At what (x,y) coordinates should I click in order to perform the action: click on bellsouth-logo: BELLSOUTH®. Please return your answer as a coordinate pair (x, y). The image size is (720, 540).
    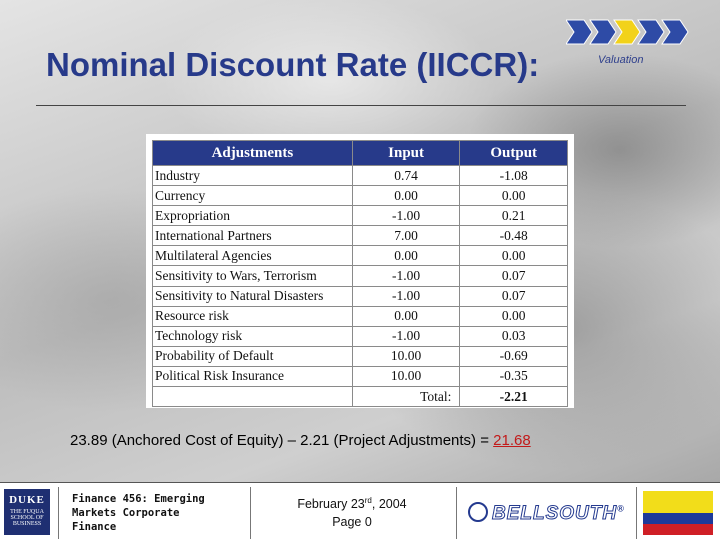
    Looking at the image, I should click on (546, 513).